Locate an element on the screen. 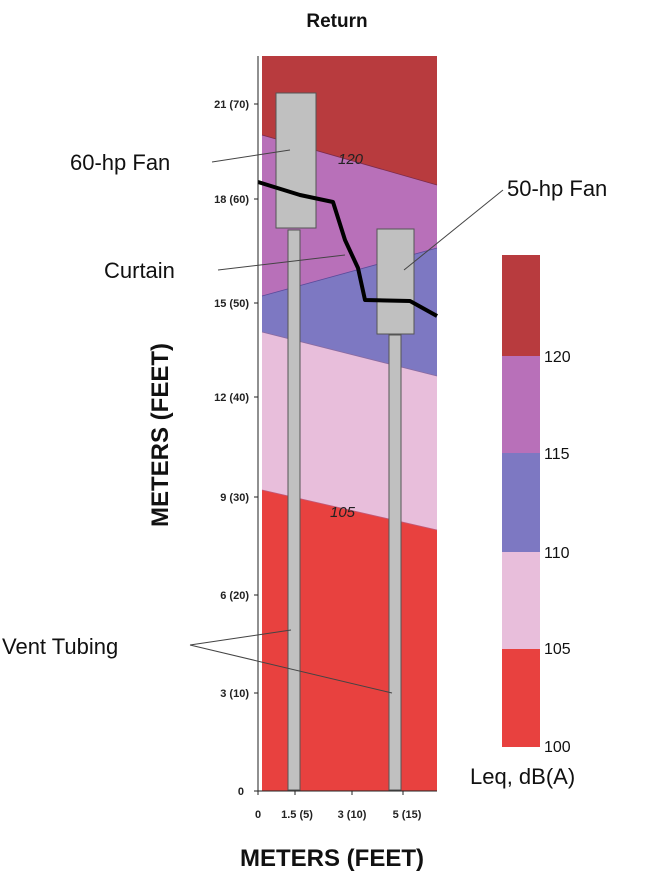 The image size is (652, 878). legend-tick-label: 105 is located at coordinates (557, 649).